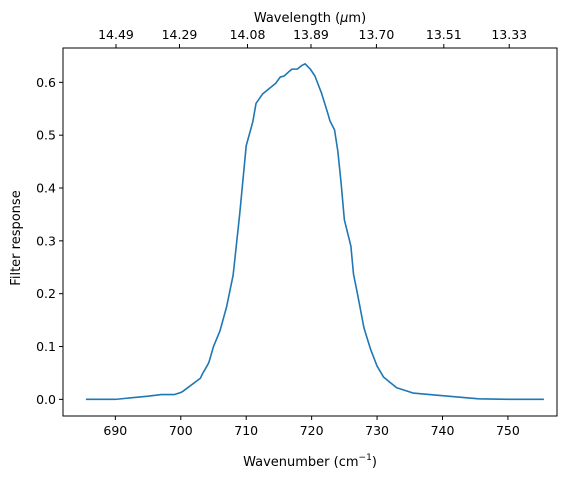 This screenshot has width=570, height=480. I want to click on top-axis-title-unit: m), so click(357, 18).